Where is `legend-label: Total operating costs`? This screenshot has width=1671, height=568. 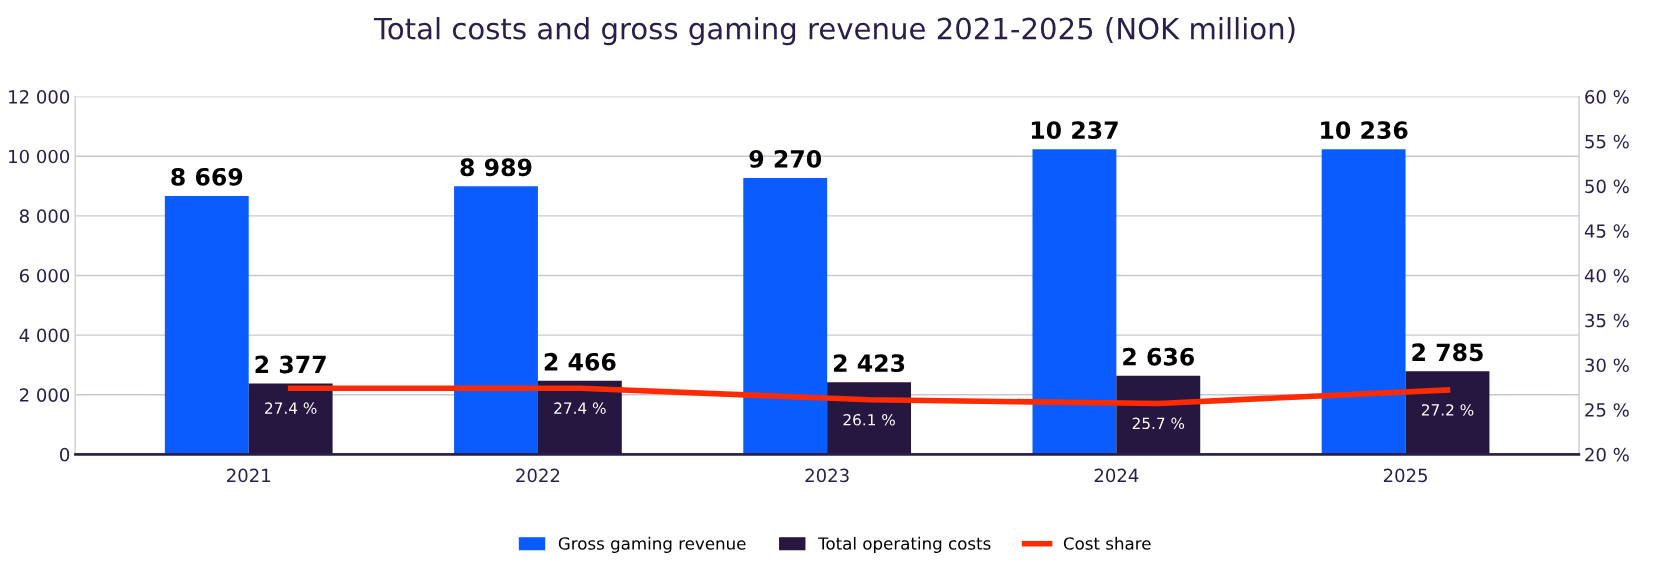 legend-label: Total operating costs is located at coordinates (904, 544).